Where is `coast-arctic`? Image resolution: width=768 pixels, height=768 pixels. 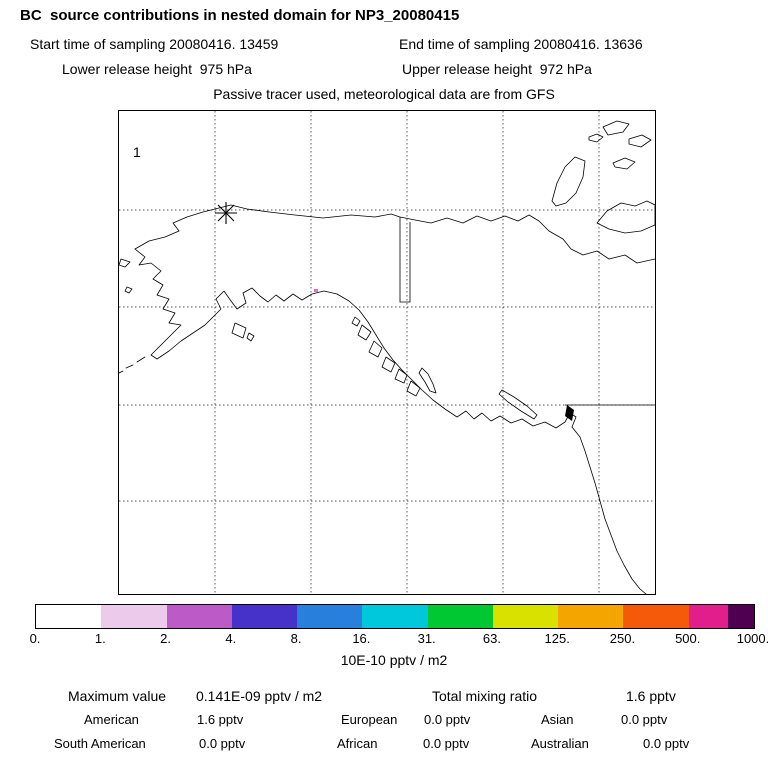
coast-arctic is located at coordinates (394, 234).